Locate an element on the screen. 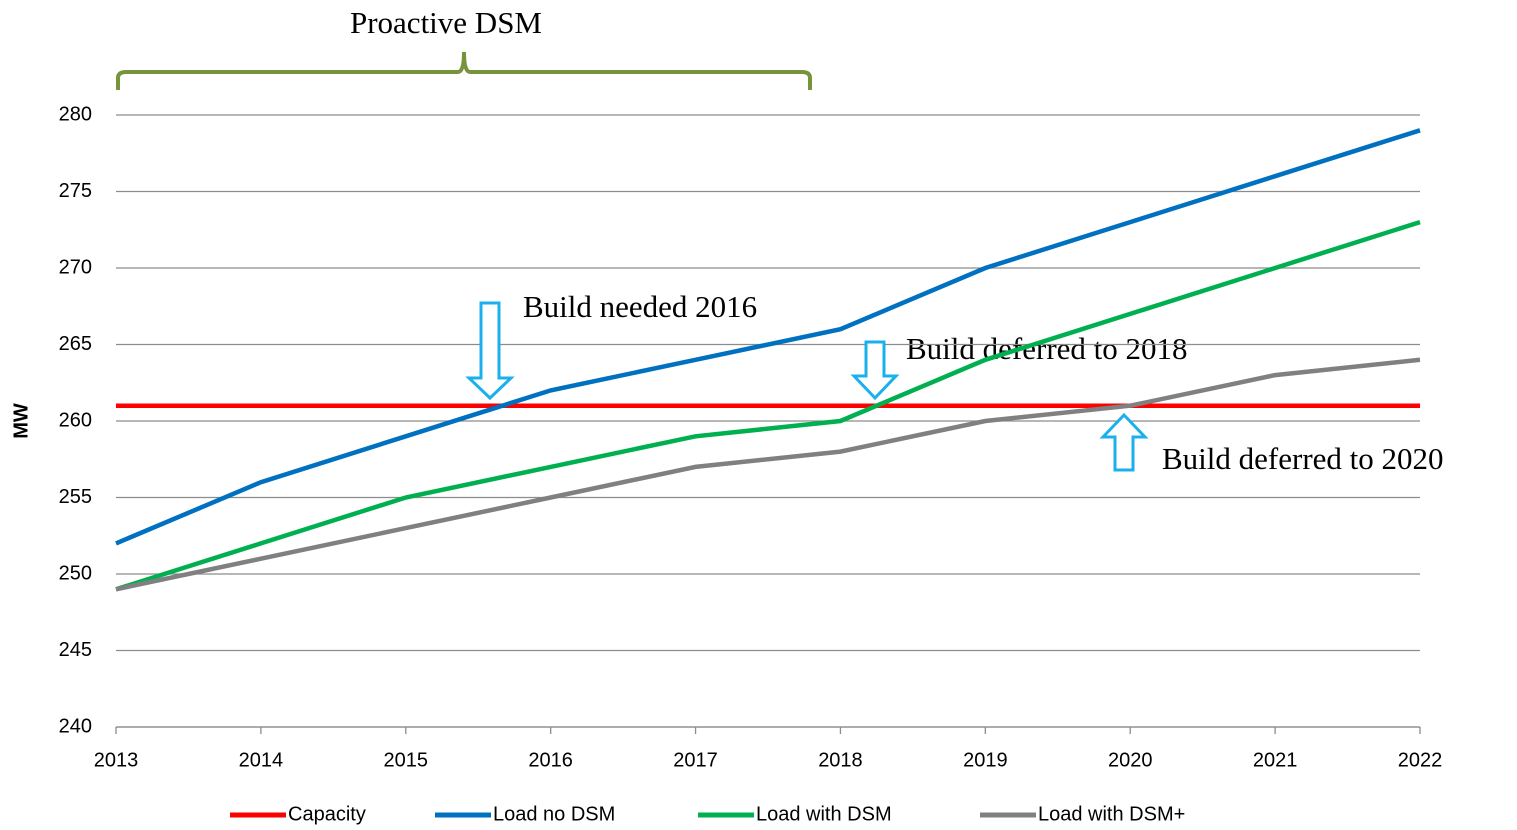  x-tick-label: 2014 is located at coordinates (261, 760).